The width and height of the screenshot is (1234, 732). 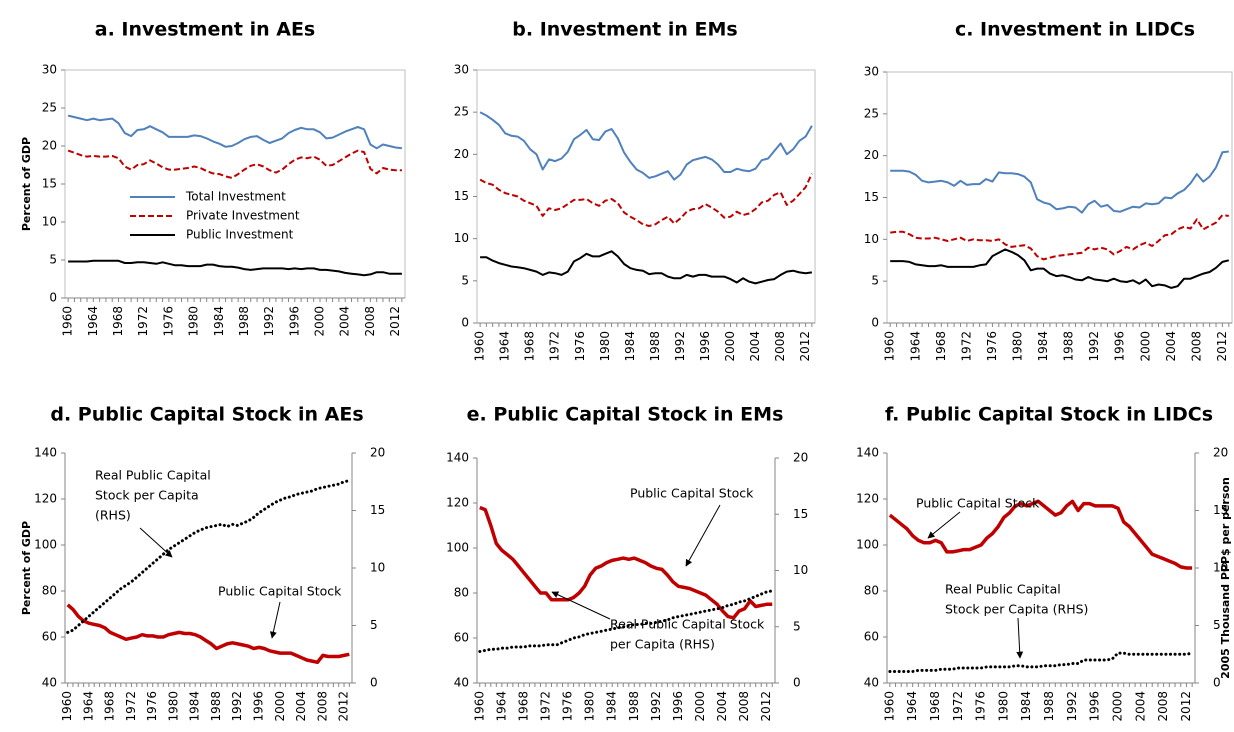 I want to click on y-tick-label: 15, so click(x=871, y=197).